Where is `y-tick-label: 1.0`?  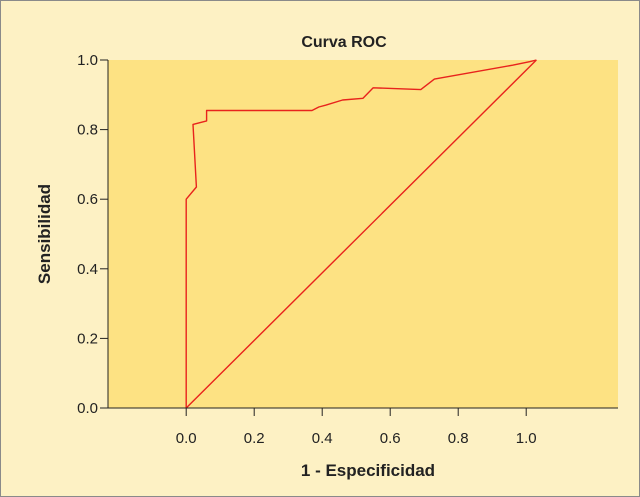 y-tick-label: 1.0 is located at coordinates (87, 60).